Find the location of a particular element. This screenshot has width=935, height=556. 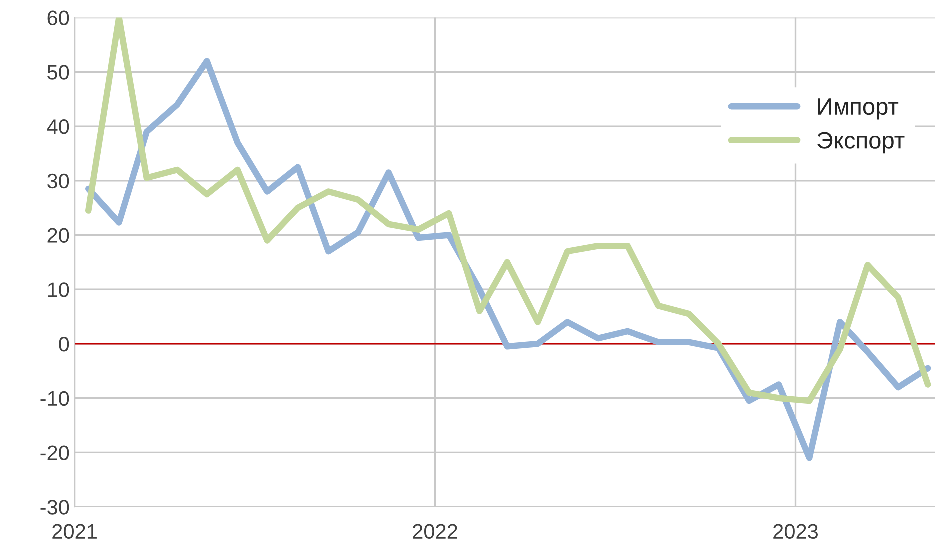

y-tick-label: 20 is located at coordinates (59, 236).